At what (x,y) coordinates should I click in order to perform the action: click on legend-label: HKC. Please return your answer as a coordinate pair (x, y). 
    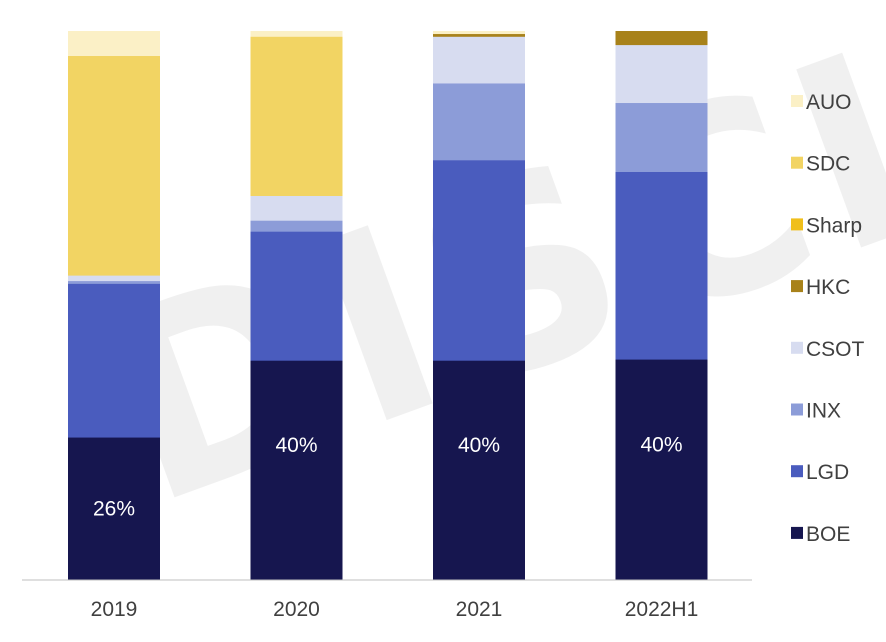
    Looking at the image, I should click on (828, 287).